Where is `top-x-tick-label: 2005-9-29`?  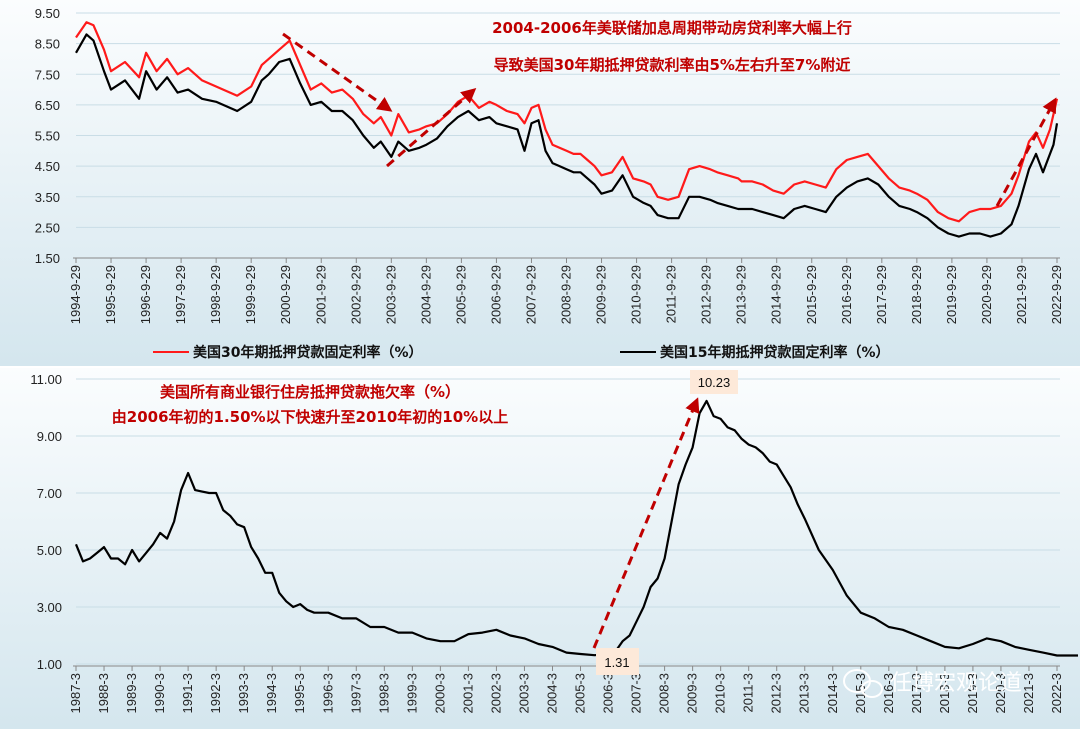
top-x-tick-label: 2005-9-29 is located at coordinates (460, 294).